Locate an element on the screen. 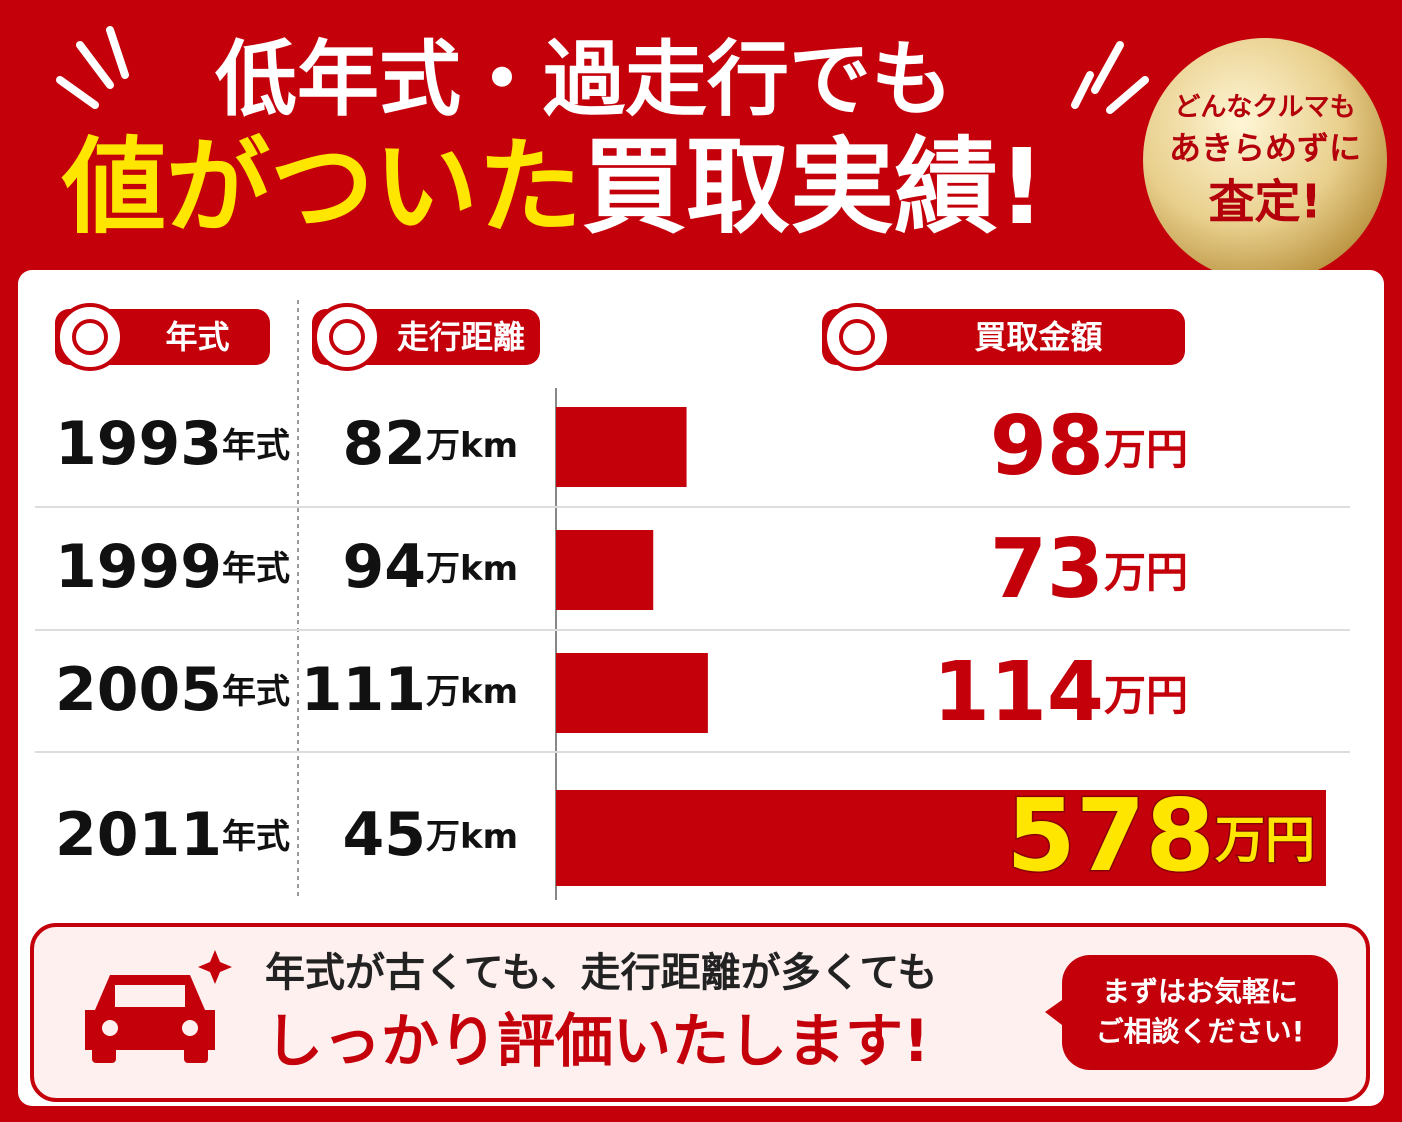 The width and height of the screenshot is (1402, 1122). year: 2005 is located at coordinates (138, 690).